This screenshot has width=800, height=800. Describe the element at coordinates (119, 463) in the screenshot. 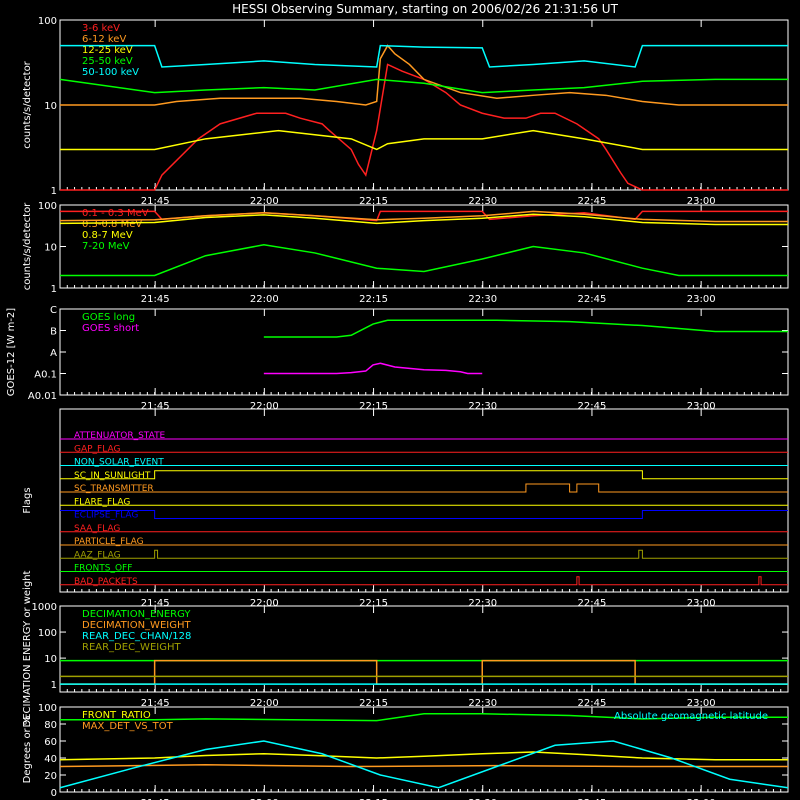

I see `flag-label: NON_SOLAR_EVENT` at that location.